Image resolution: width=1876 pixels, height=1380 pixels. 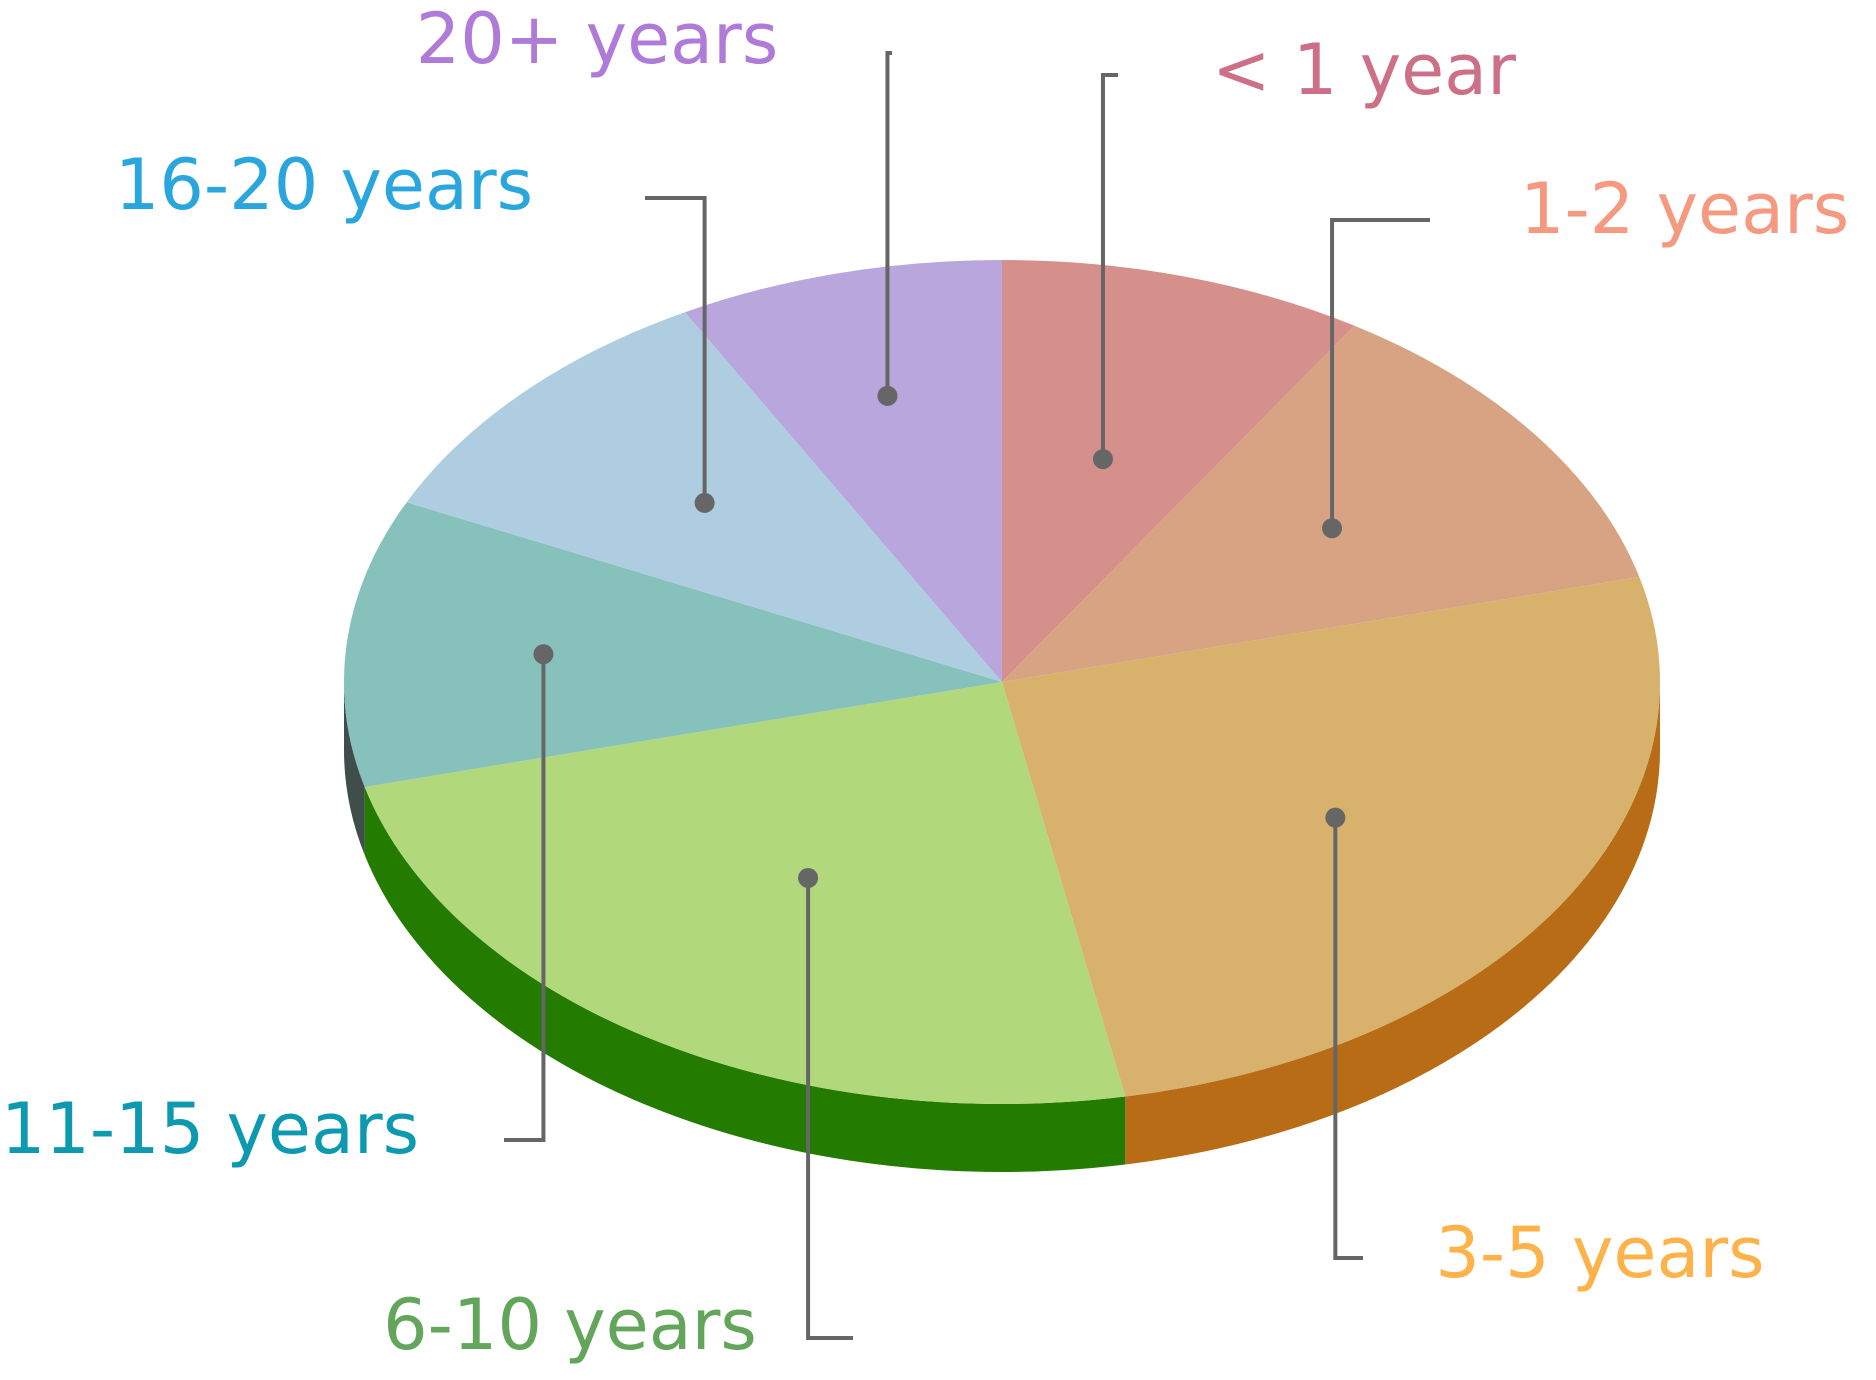 I want to click on slice-label-1: 1-2 years, so click(x=1684, y=209).